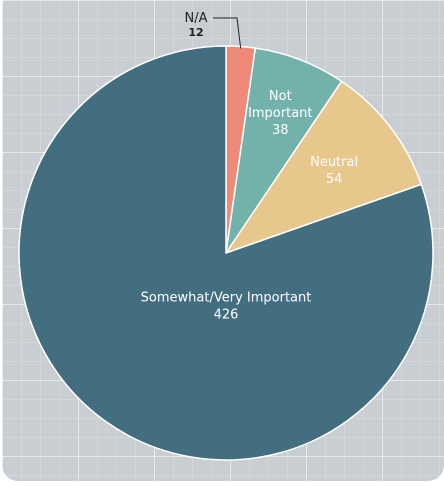  I want to click on slice-label-not-important: Important, so click(280, 113).